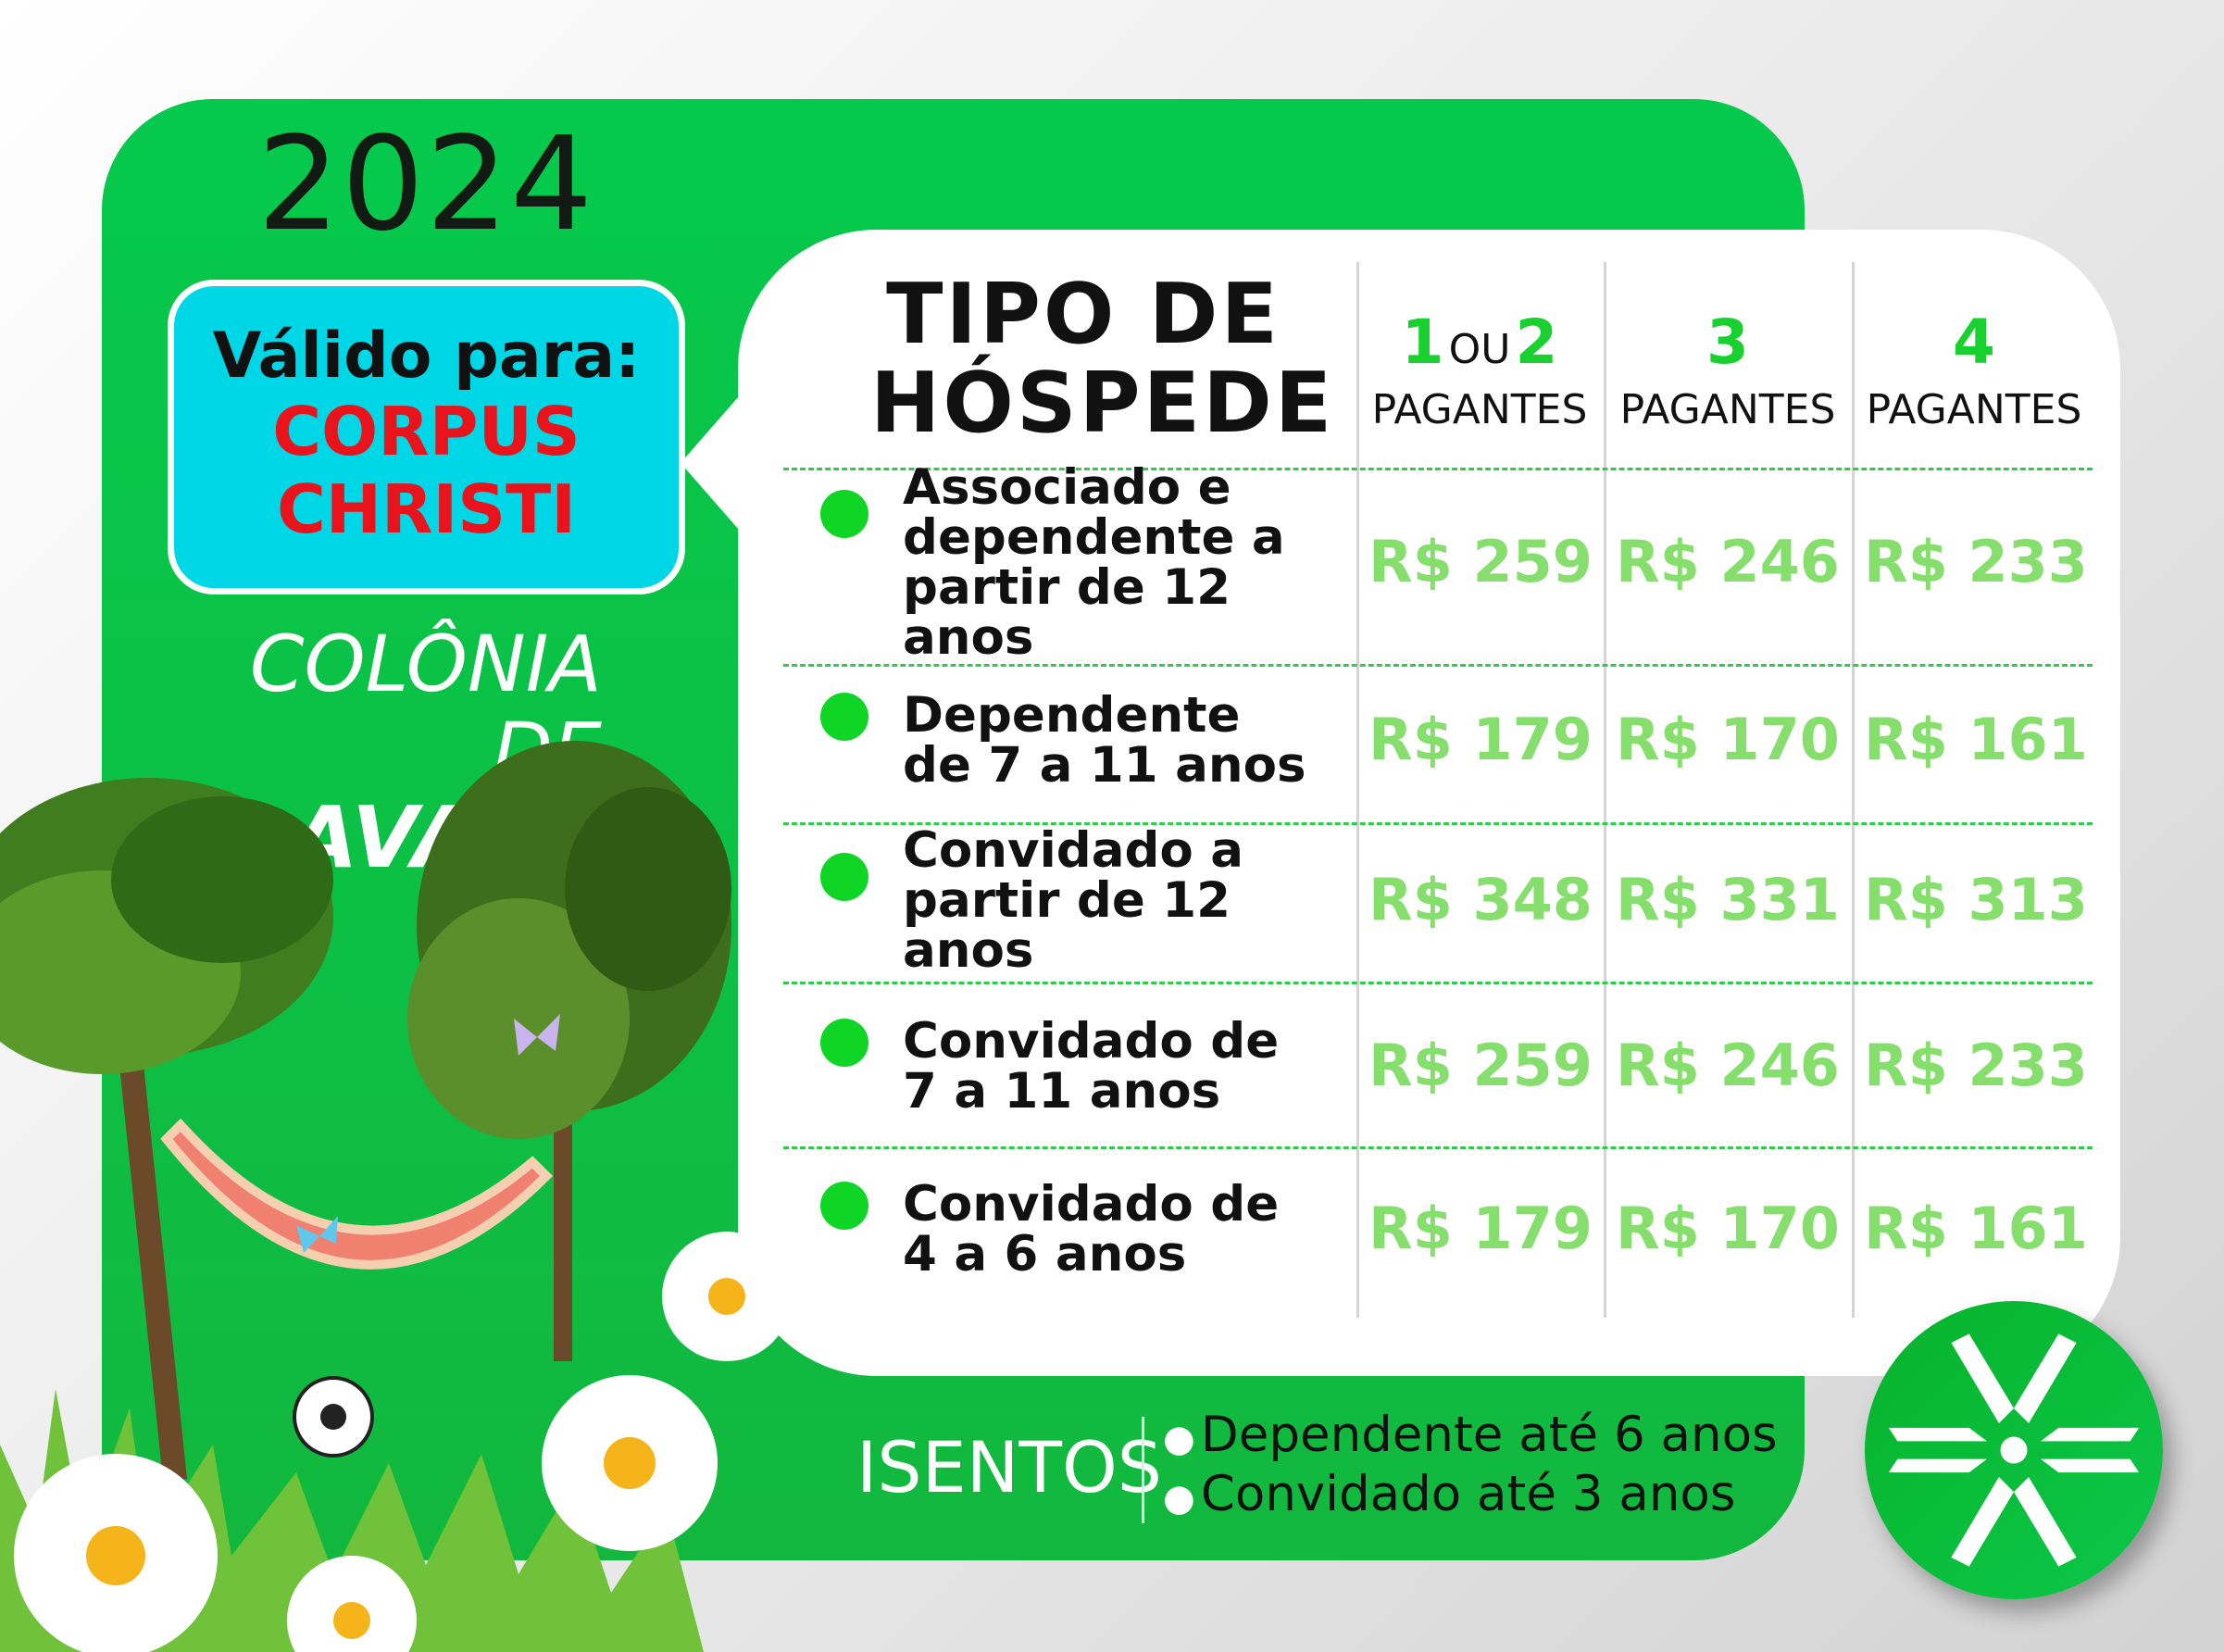 This screenshot has height=1652, width=2224. I want to click on guest-type-label: Dependente de 7 a 11 anos, so click(1125, 741).